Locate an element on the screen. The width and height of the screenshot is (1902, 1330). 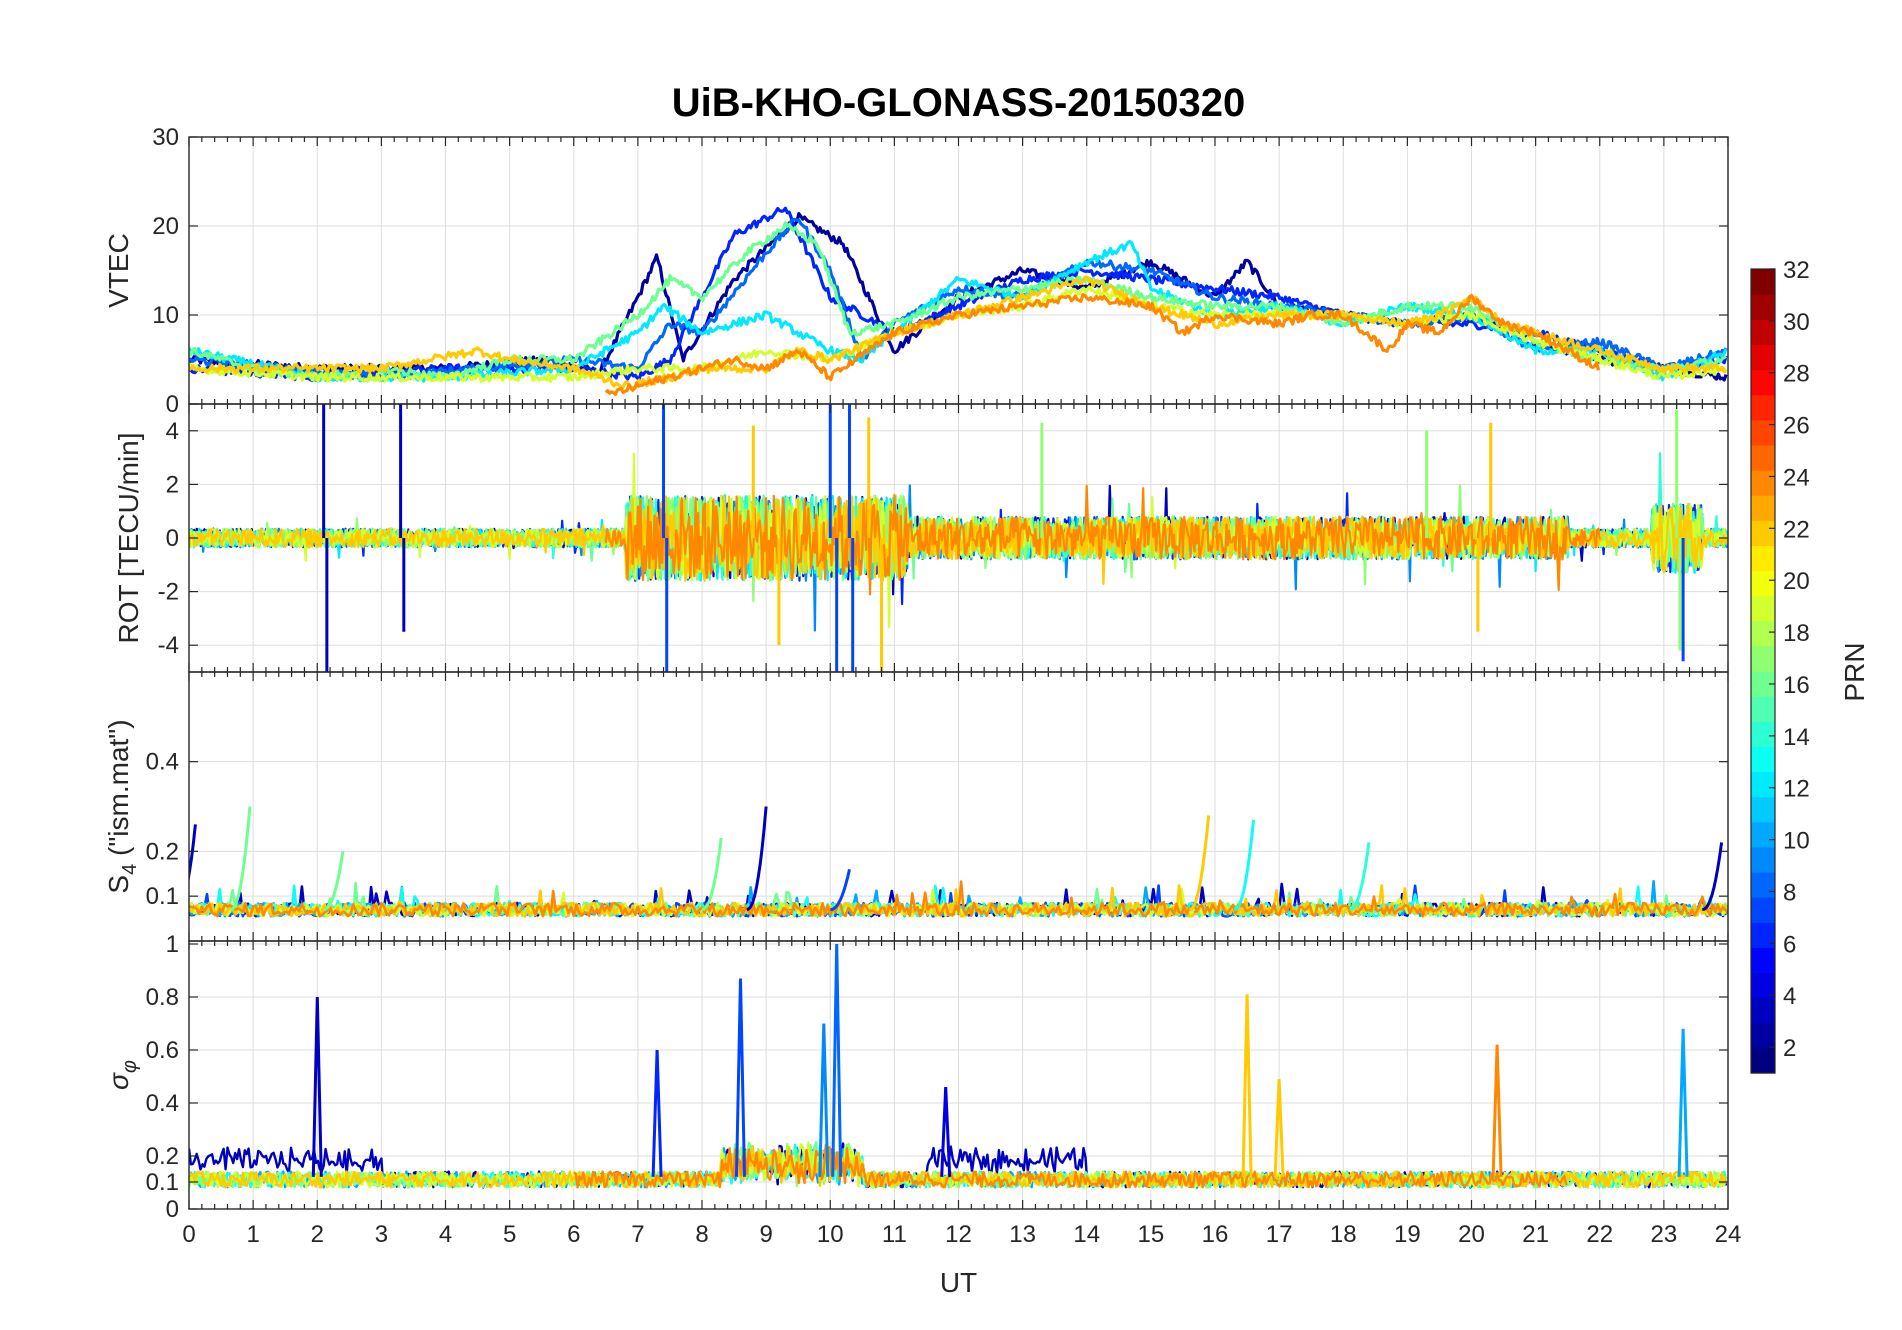
x-tick-label: 15 is located at coordinates (1151, 1234).